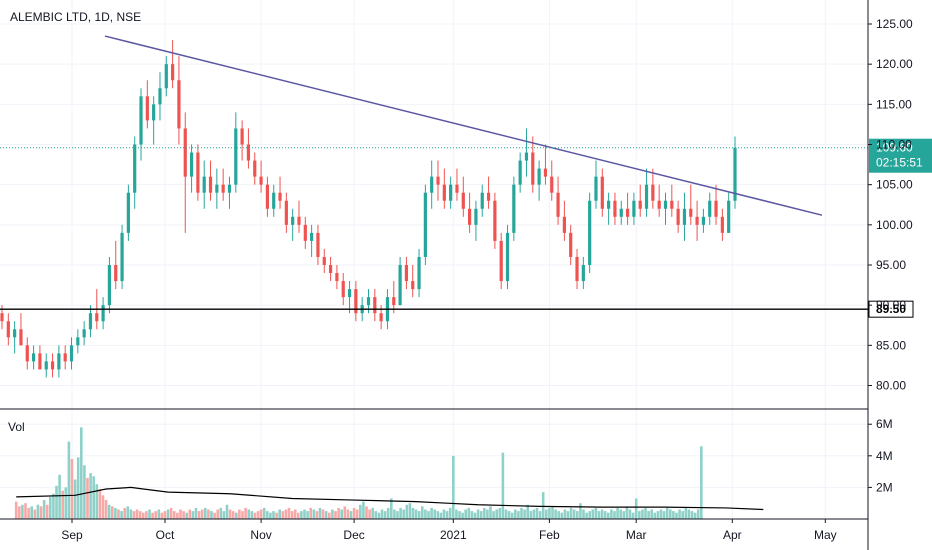 The height and width of the screenshot is (550, 932). Describe the element at coordinates (900, 155) in the screenshot. I see `last-price-badge` at that location.